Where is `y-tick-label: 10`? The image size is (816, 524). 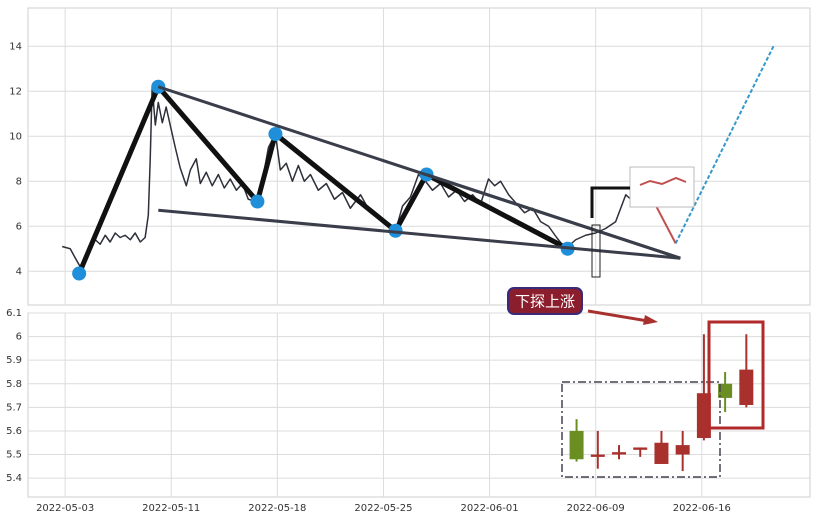
y-tick-label: 10 is located at coordinates (15, 136).